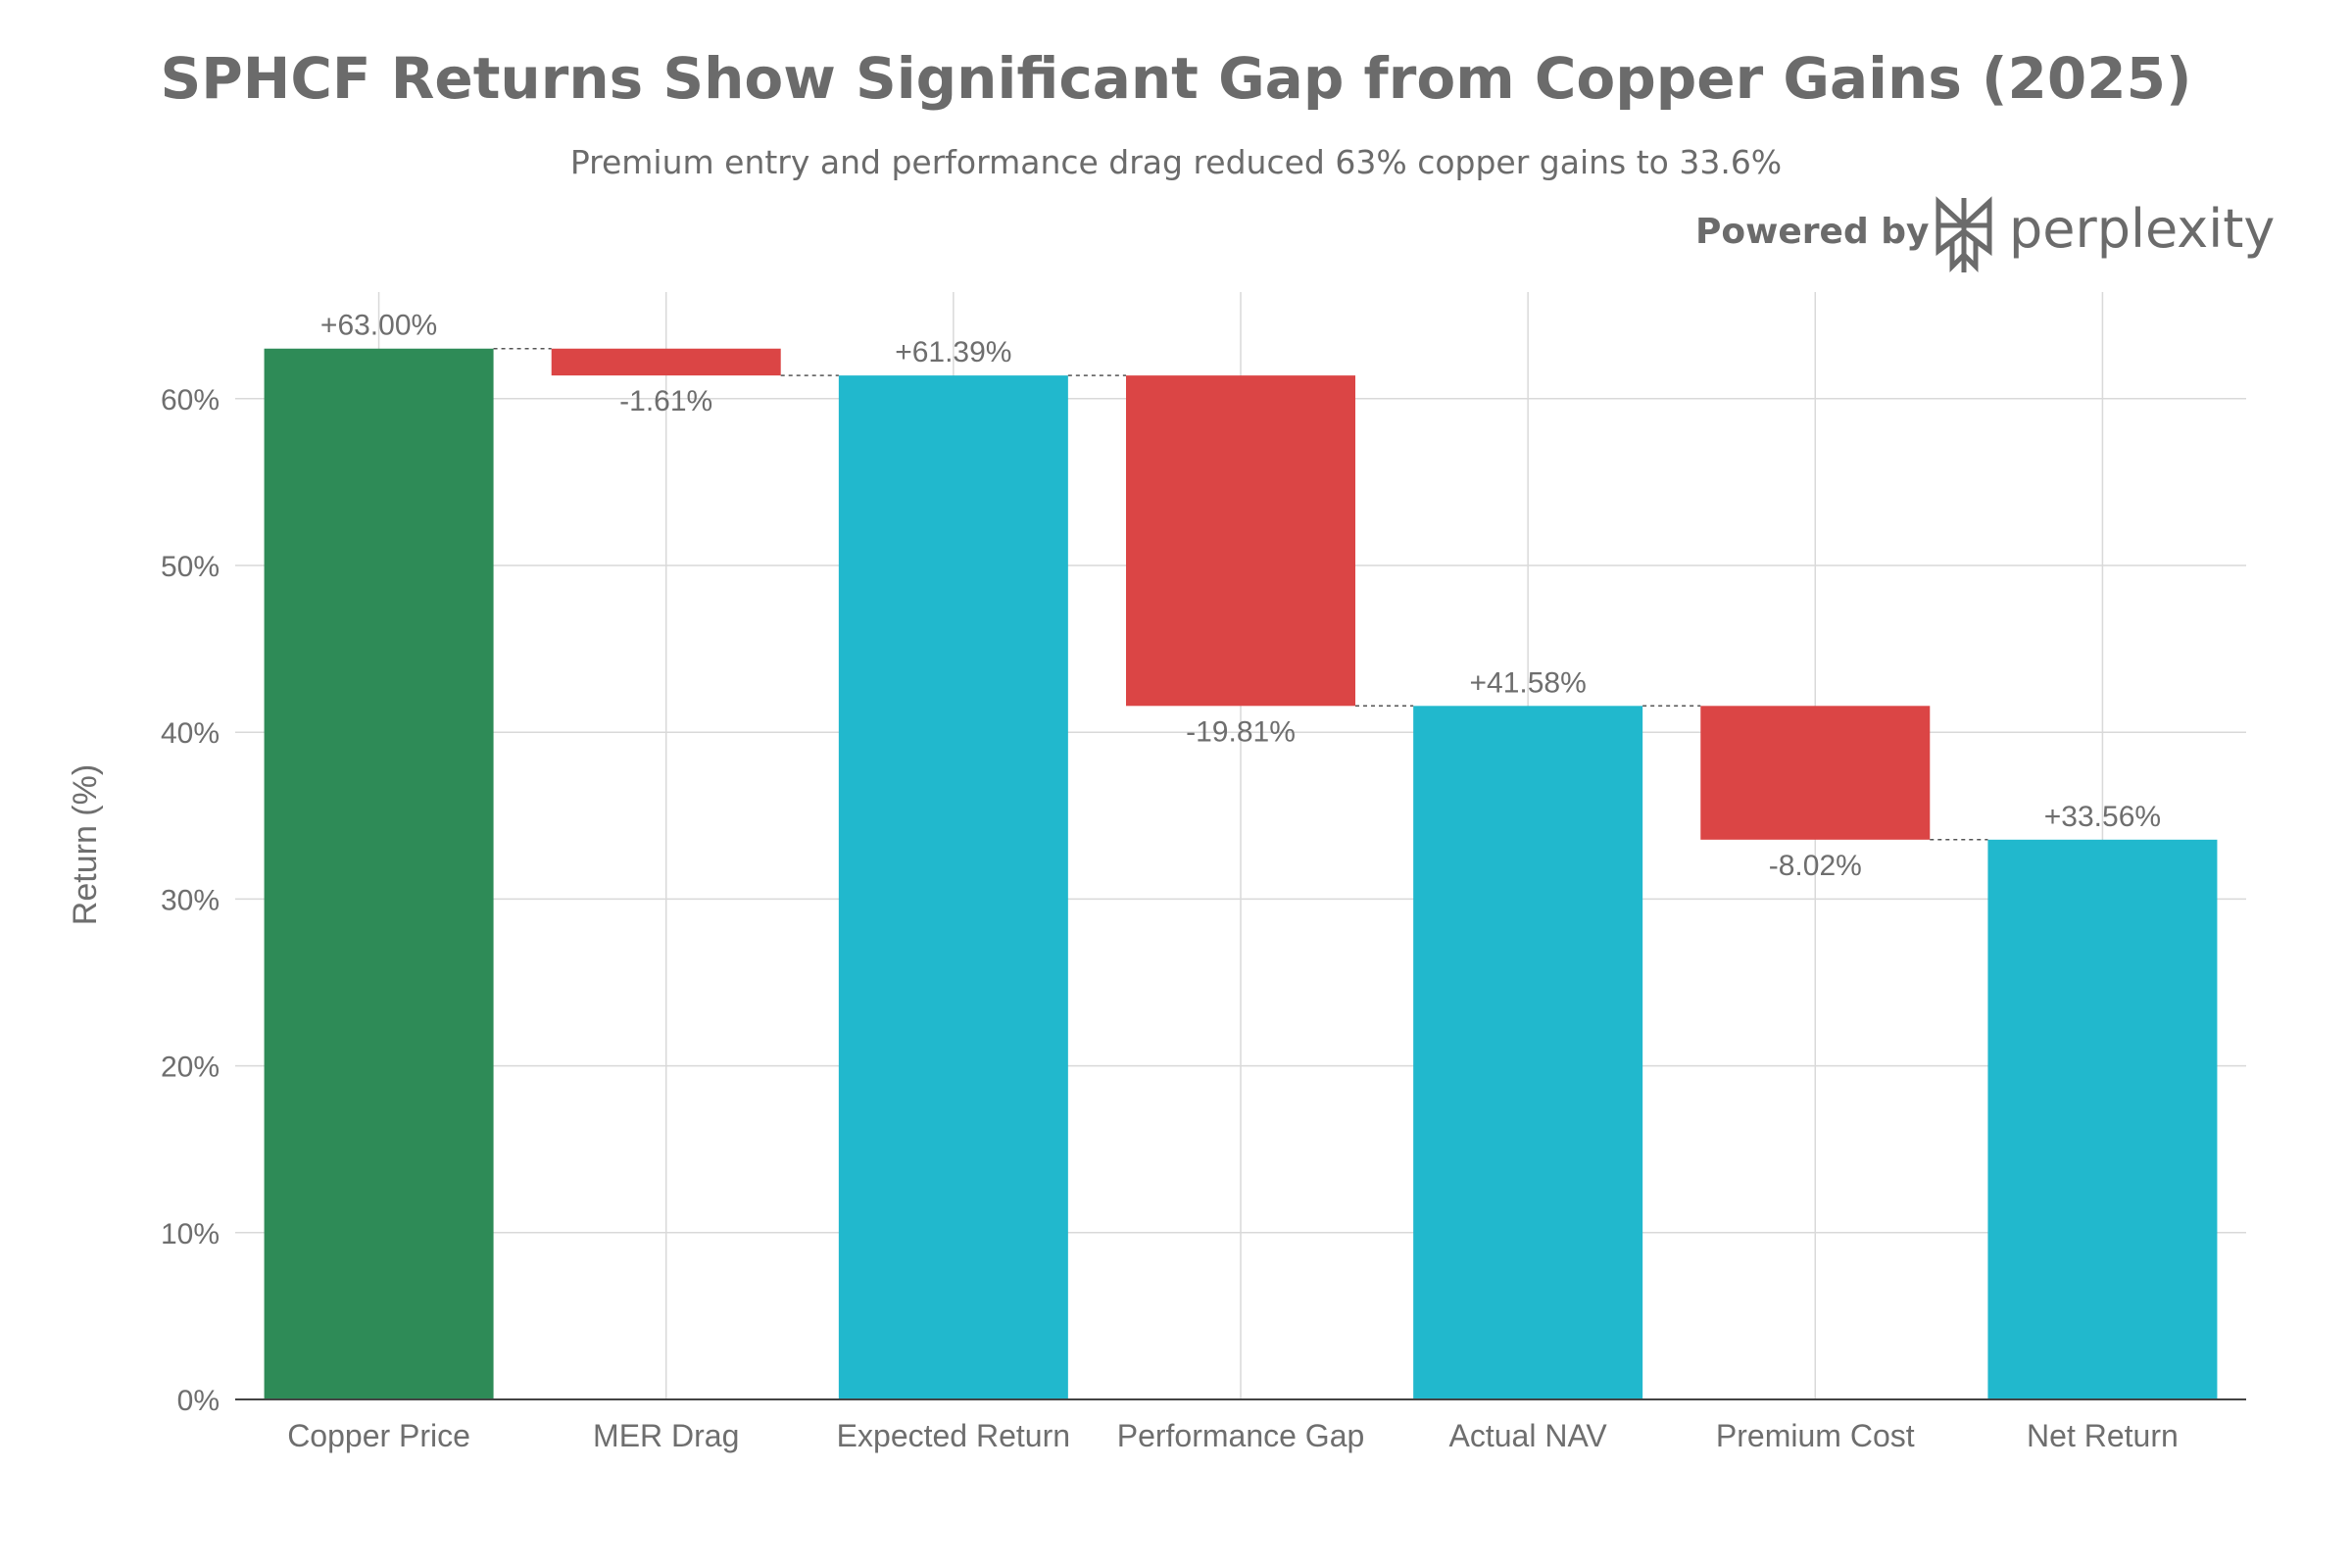  I want to click on x-tick-label: Premium Cost, so click(1815, 1435).